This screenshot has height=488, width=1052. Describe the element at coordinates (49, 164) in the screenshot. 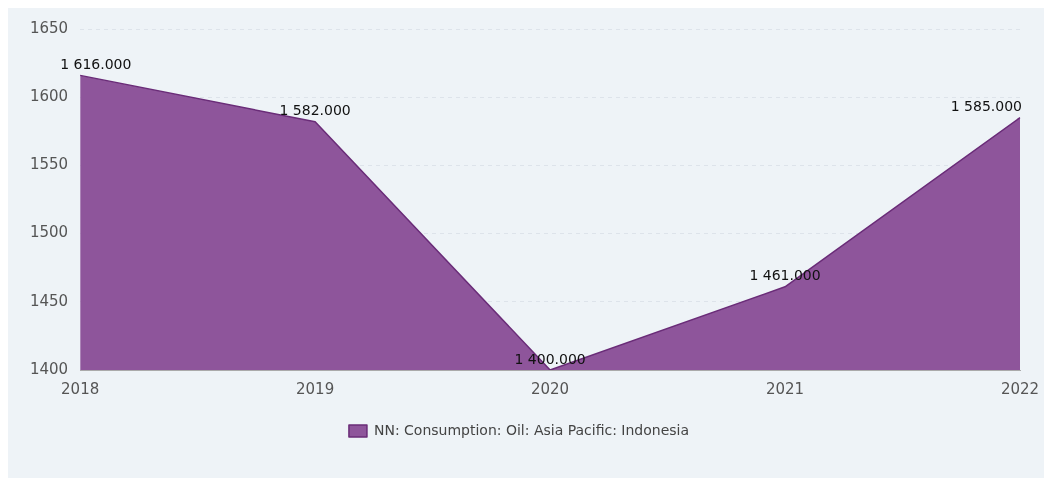

I see `y-tick-label: 1550` at that location.